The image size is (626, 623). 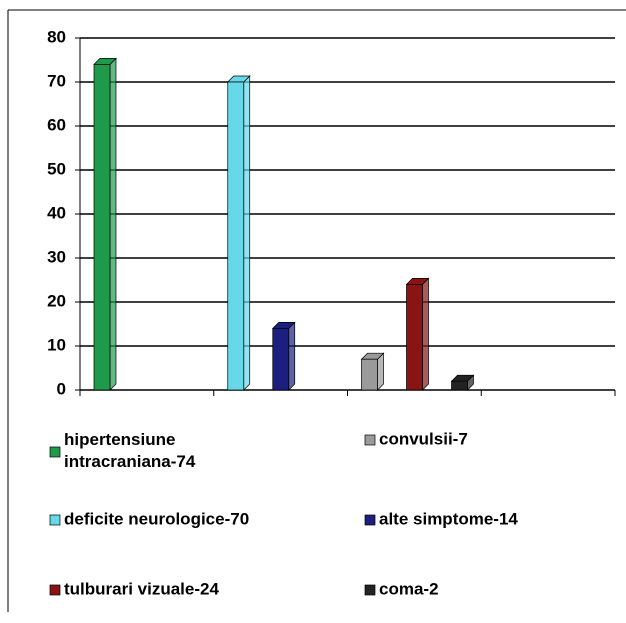 I want to click on legend-label: convulsii-7, so click(x=423, y=438).